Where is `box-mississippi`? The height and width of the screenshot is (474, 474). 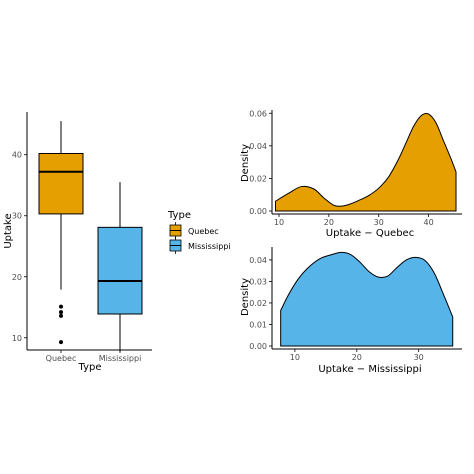 box-mississippi is located at coordinates (120, 267).